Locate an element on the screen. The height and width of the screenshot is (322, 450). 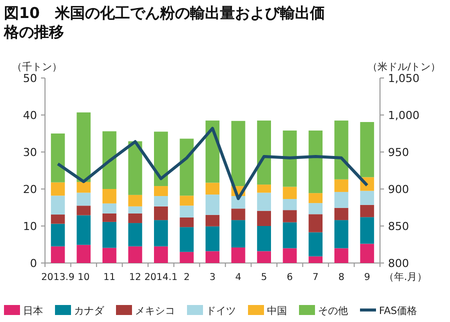
x-tick-label: 2014.1 is located at coordinates (161, 277).